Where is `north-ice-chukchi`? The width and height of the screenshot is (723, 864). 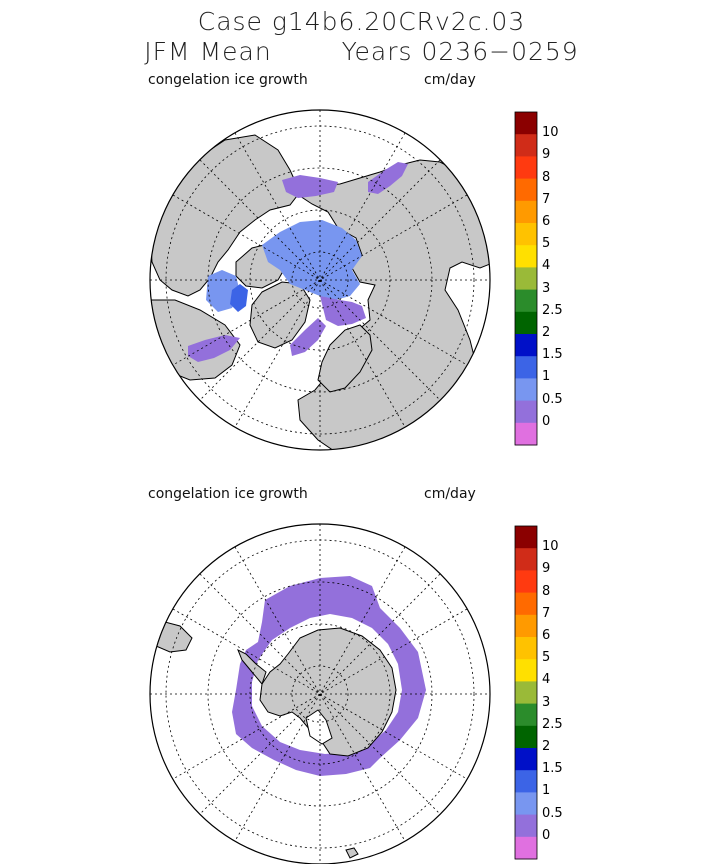
north-ice-chukchi is located at coordinates (388, 178).